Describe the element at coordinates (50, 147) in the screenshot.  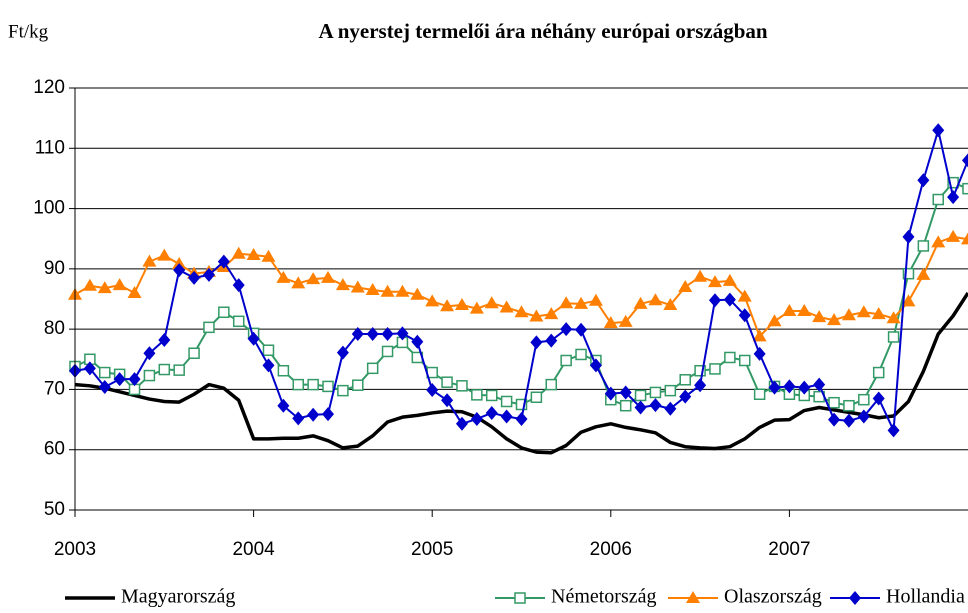
I see `y-tick-label: 110` at that location.